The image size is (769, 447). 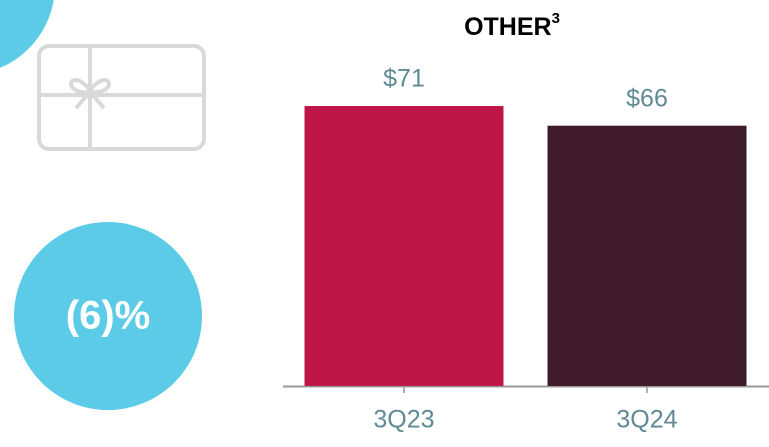 I want to click on title-text: OTHER, so click(x=508, y=27).